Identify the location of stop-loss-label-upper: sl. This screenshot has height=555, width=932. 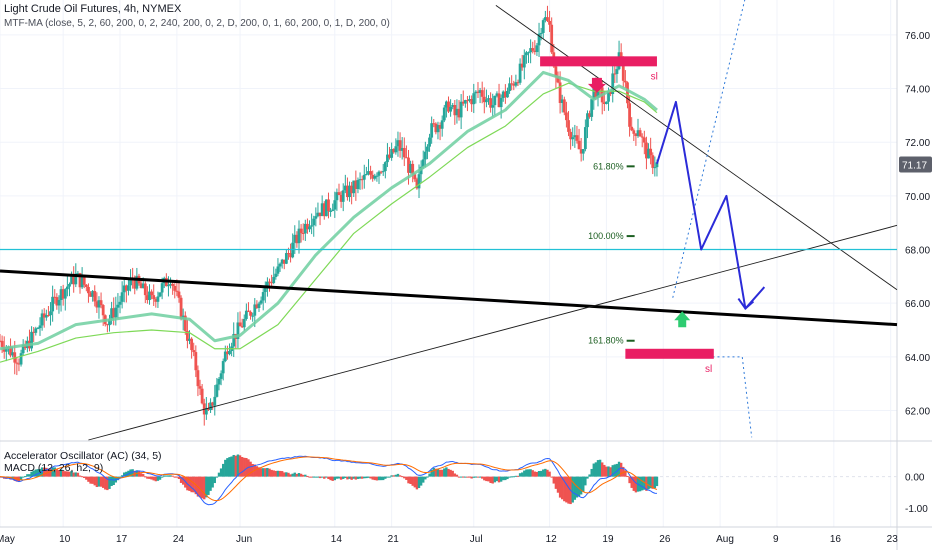
(654, 76).